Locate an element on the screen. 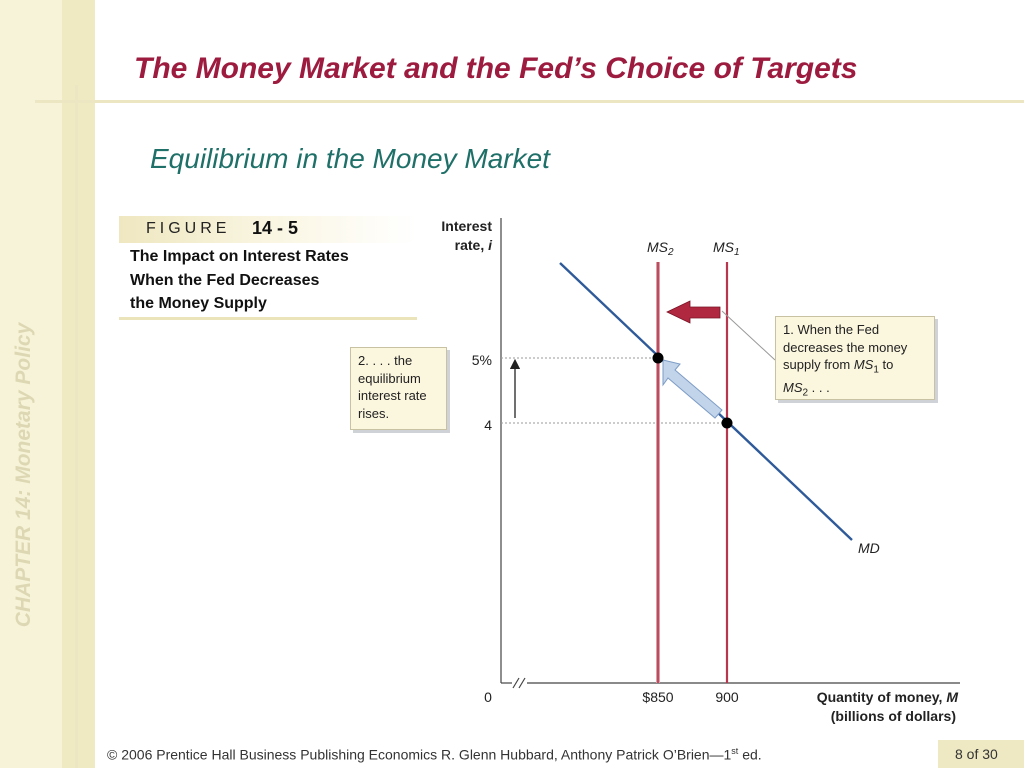  note-line: supply from MS1 to is located at coordinates (838, 366).